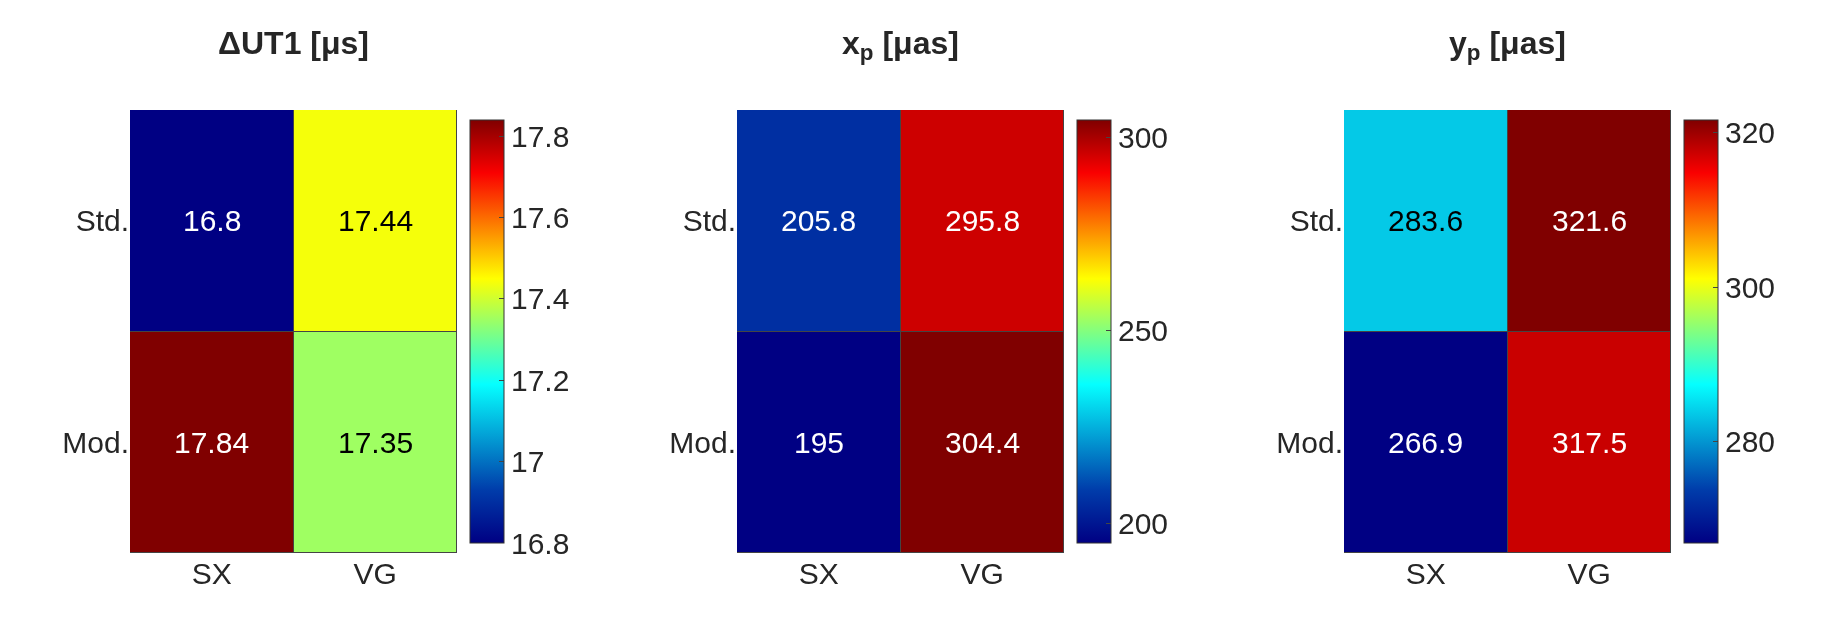 This screenshot has height=623, width=1822. I want to click on data-label: 295.8, so click(983, 220).